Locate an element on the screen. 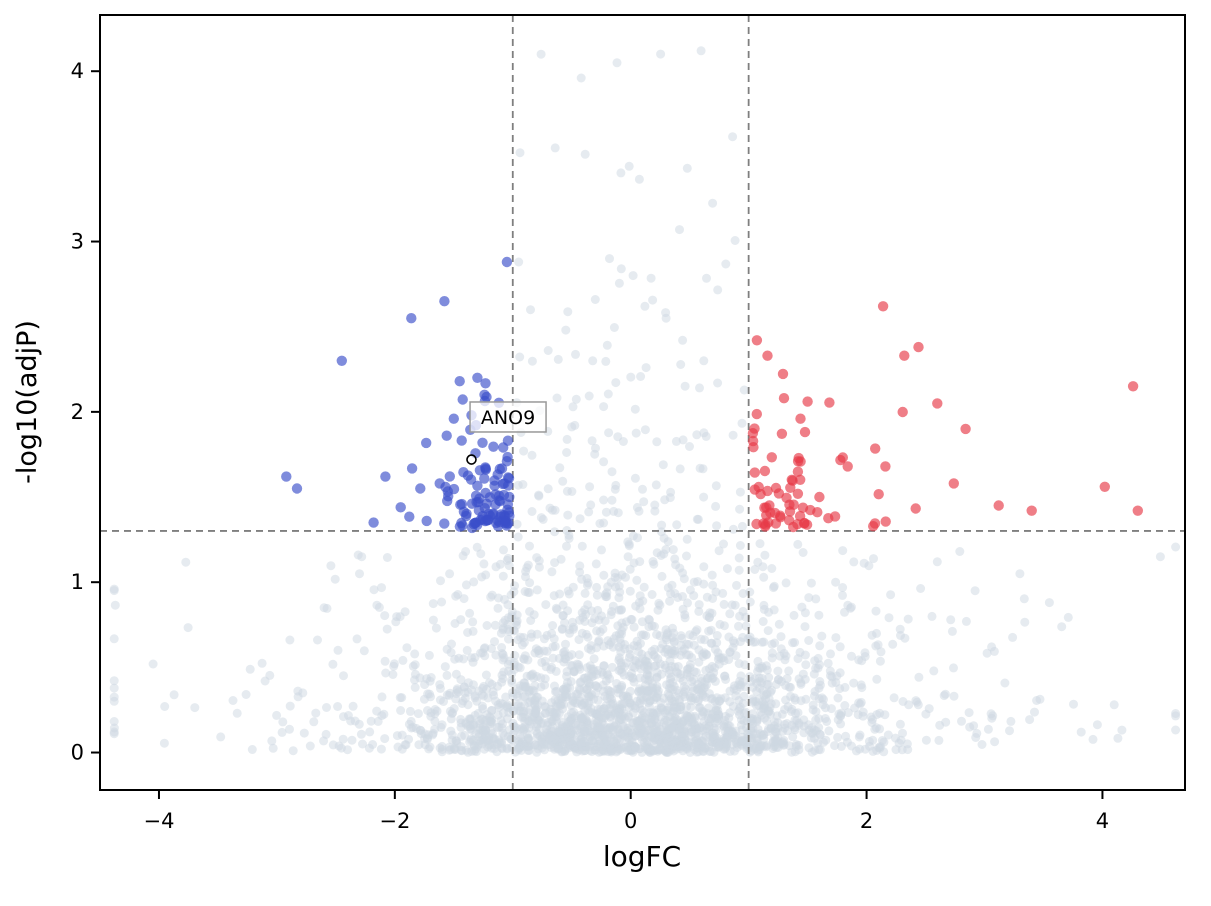  x-tick-label: 0 is located at coordinates (630, 821).